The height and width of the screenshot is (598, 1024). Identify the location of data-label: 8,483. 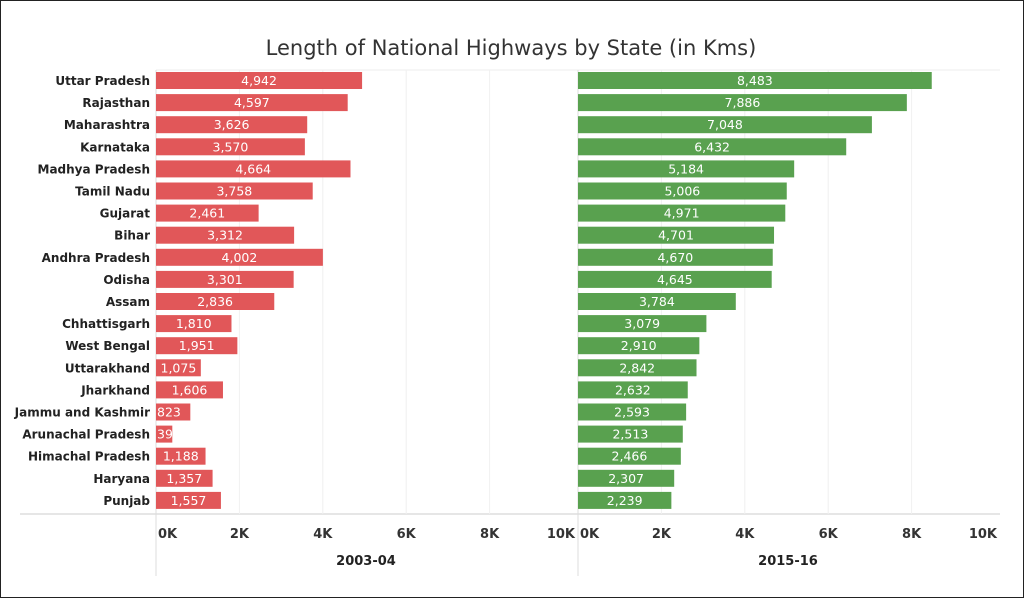
(755, 80).